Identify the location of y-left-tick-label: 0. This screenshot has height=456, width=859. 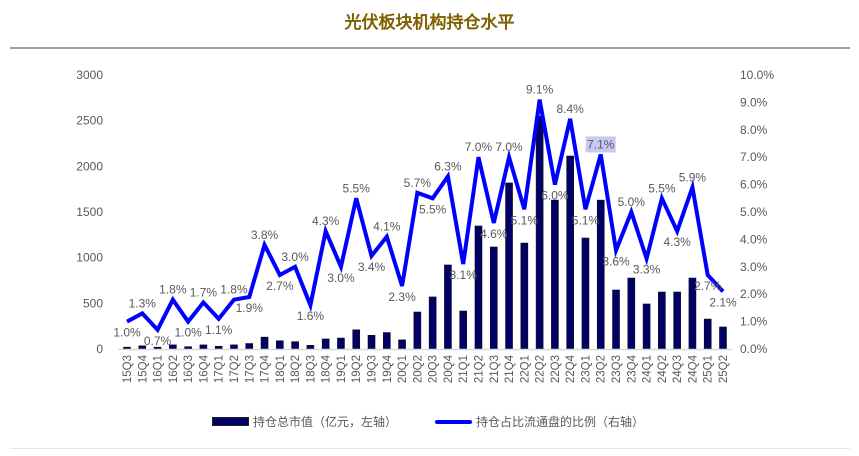
(99, 349).